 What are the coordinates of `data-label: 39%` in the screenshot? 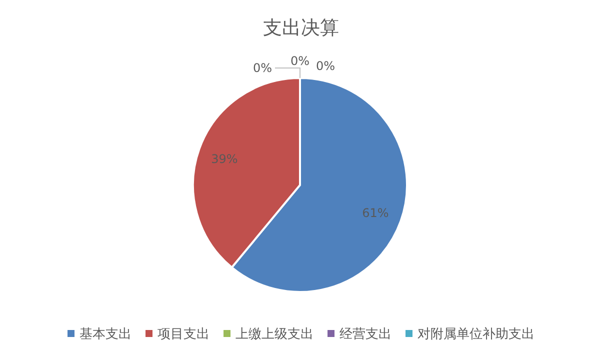 It's located at (224, 159).